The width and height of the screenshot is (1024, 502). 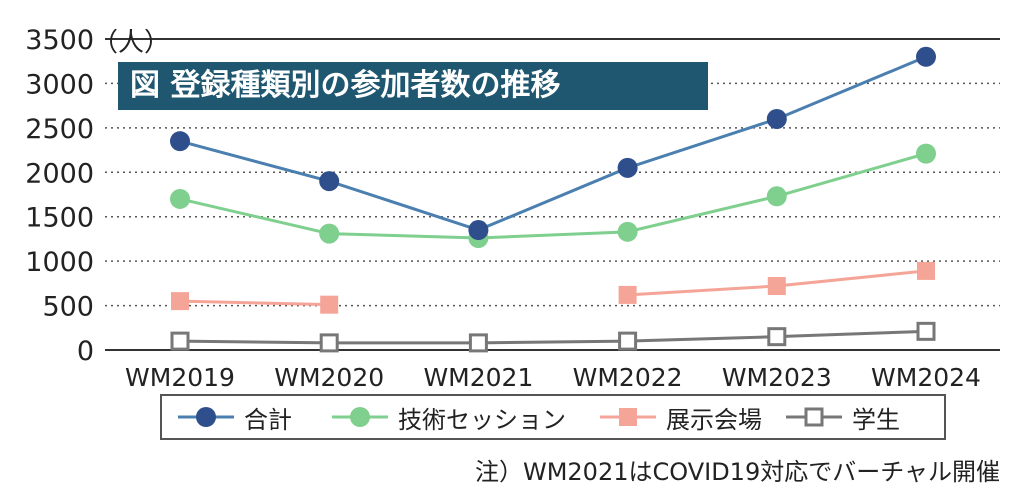 What do you see at coordinates (714, 419) in the screenshot?
I see `legend-label-exhibition: 展示会場` at bounding box center [714, 419].